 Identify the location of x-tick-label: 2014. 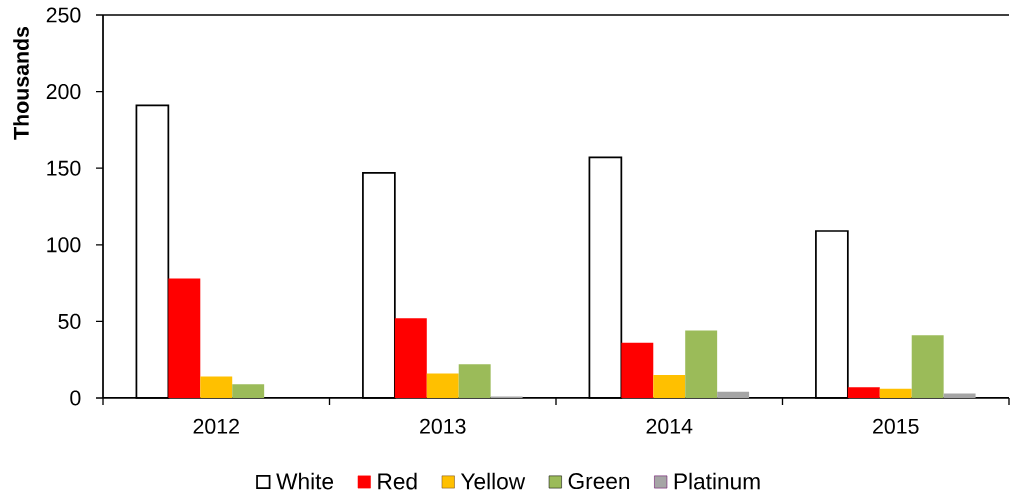
(669, 426).